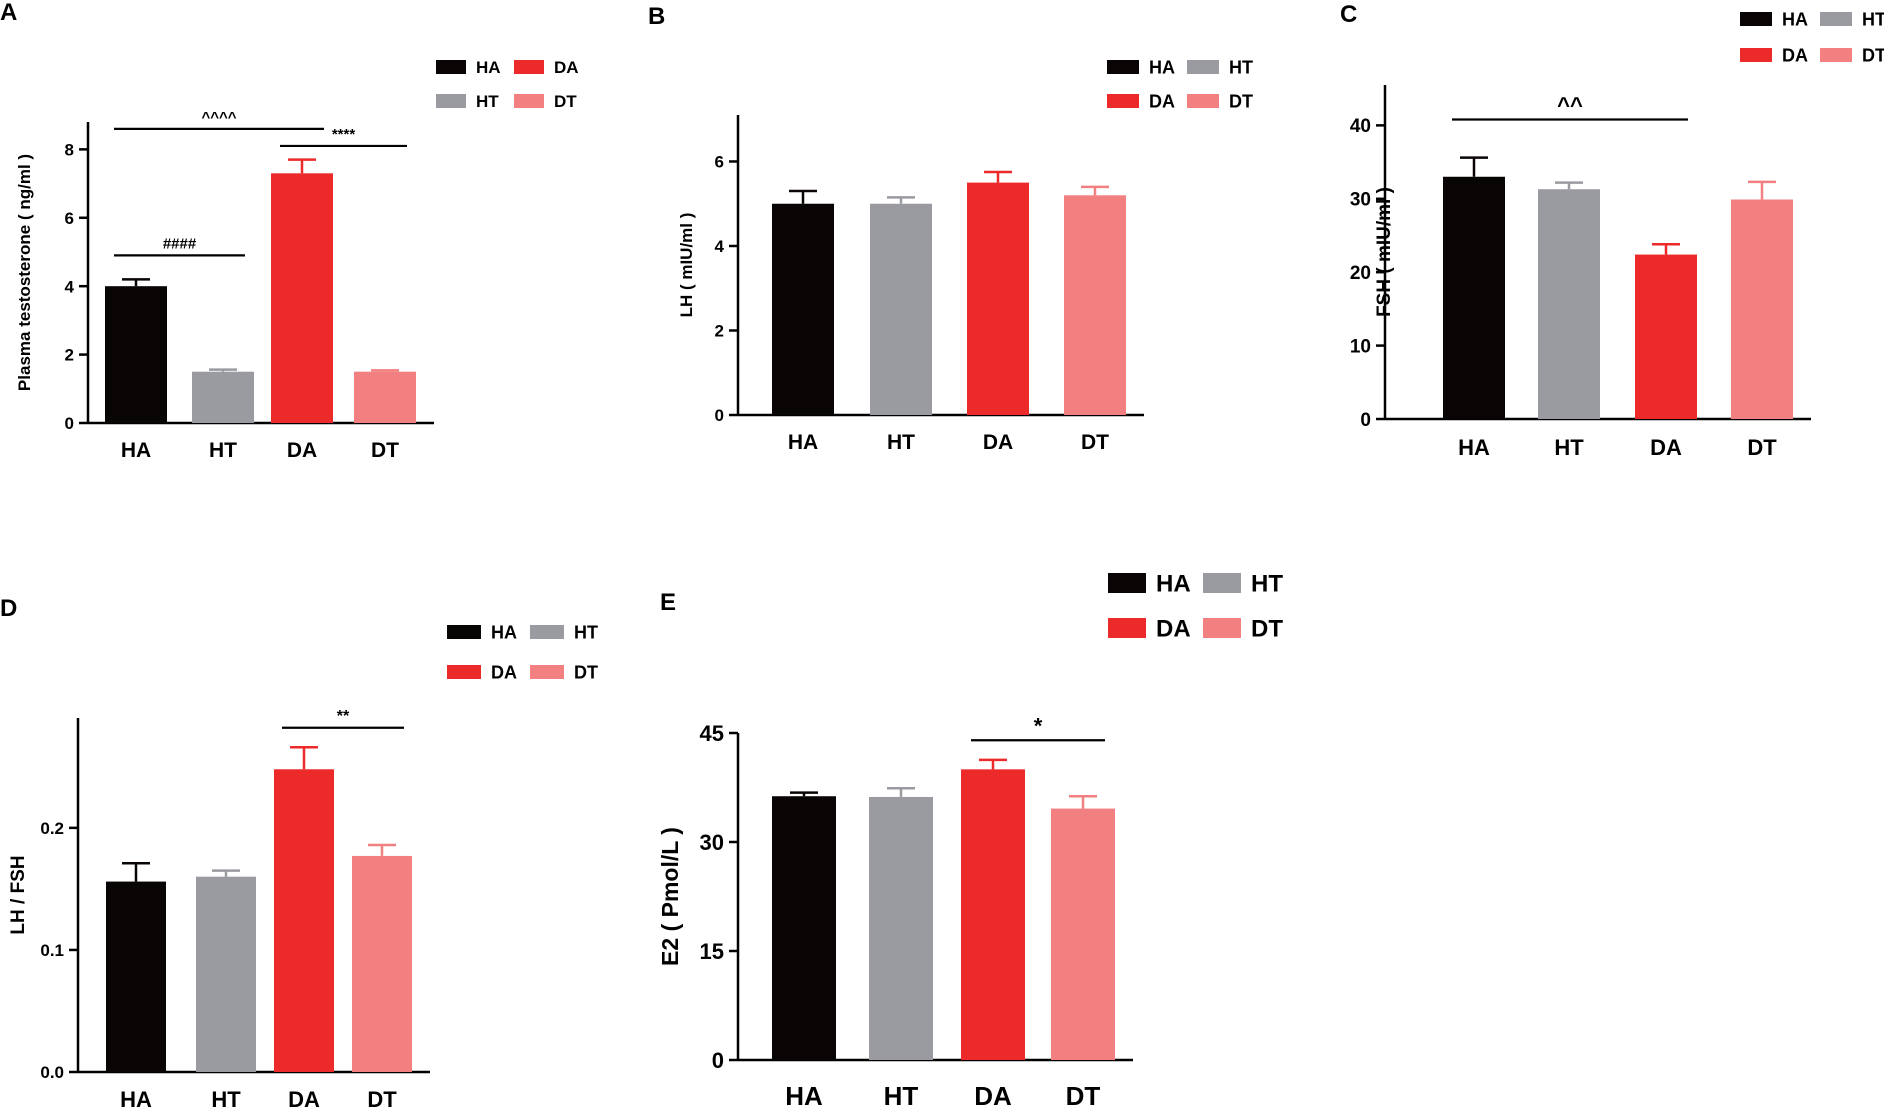 The width and height of the screenshot is (1884, 1110). What do you see at coordinates (719, 162) in the screenshot?
I see `y-tick-label-b-3: 6` at bounding box center [719, 162].